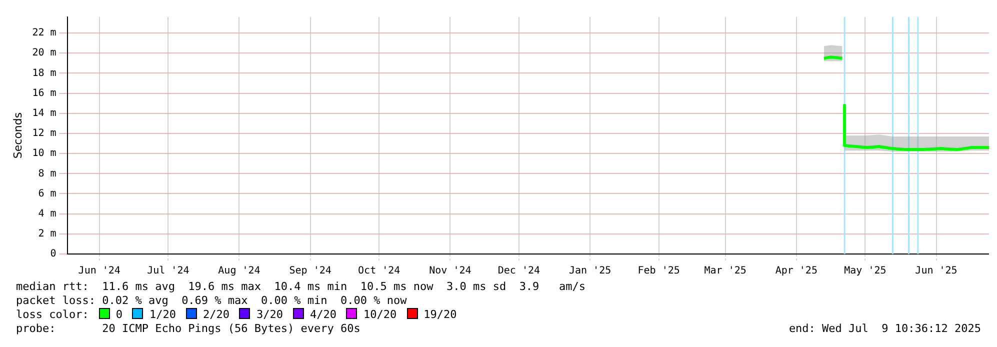 Image resolution: width=997 pixels, height=347 pixels. Describe the element at coordinates (47, 234) in the screenshot. I see `y-tick-label: 2 m` at that location.